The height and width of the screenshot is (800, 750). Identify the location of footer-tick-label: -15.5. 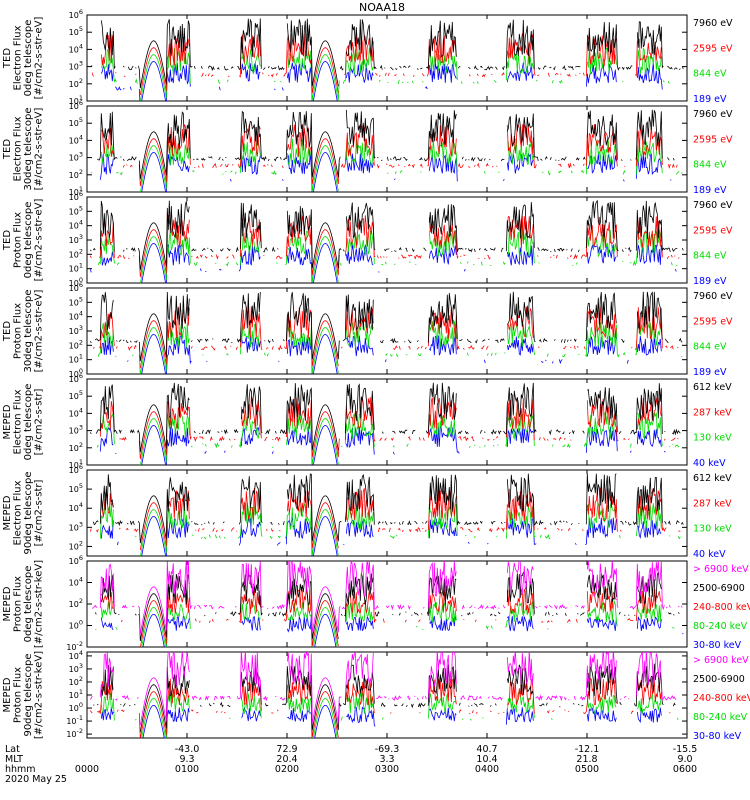
(685, 749).